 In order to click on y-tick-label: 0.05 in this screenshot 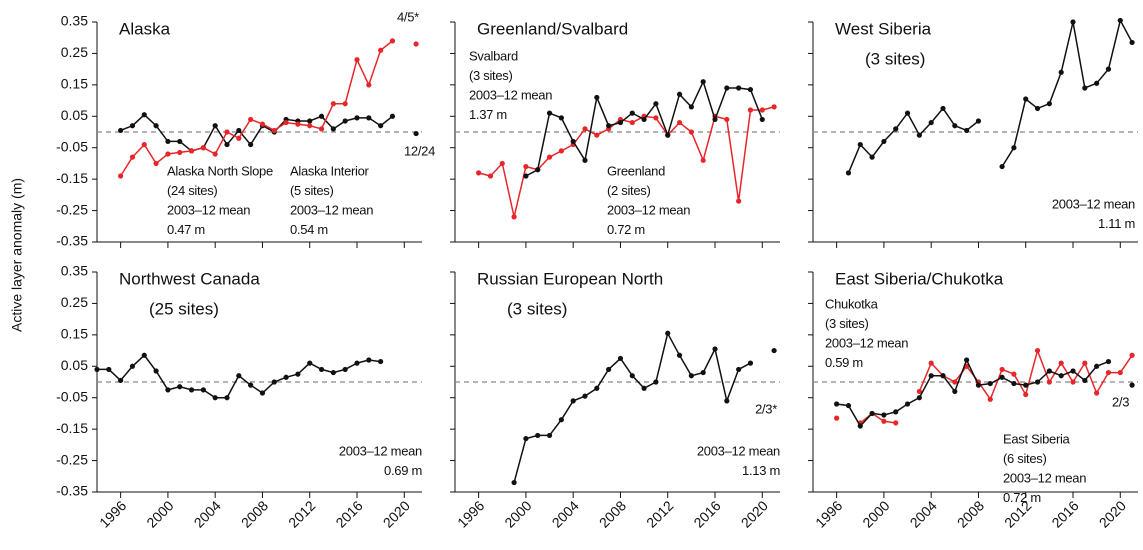, I will do `click(74, 115)`.